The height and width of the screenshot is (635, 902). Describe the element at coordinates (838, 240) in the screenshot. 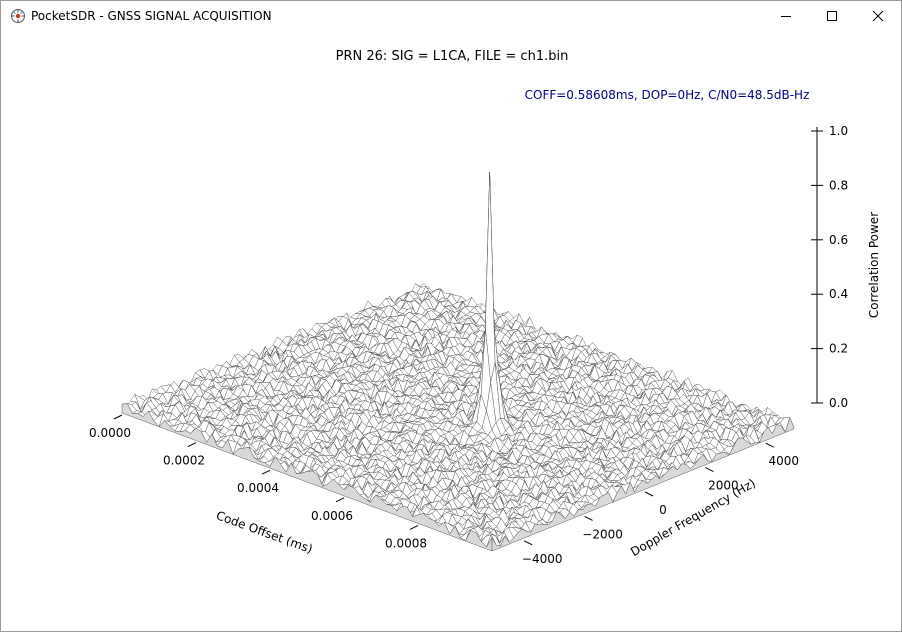

I see `z-tick-label: 0.6` at that location.